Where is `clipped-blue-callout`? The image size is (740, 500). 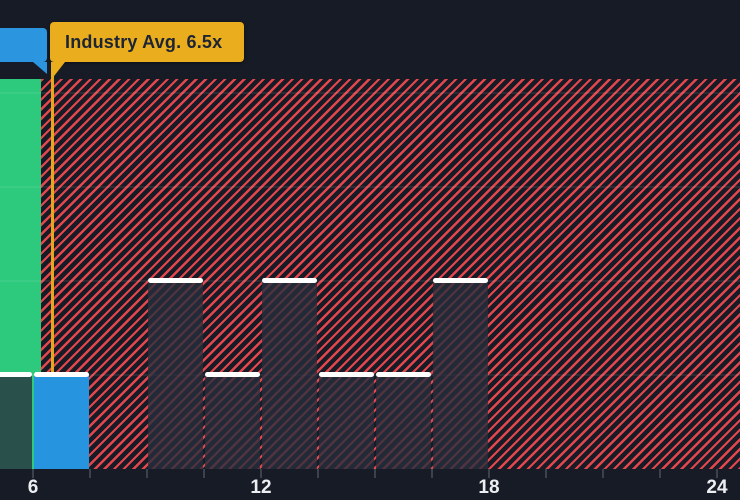 clipped-blue-callout is located at coordinates (23, 45).